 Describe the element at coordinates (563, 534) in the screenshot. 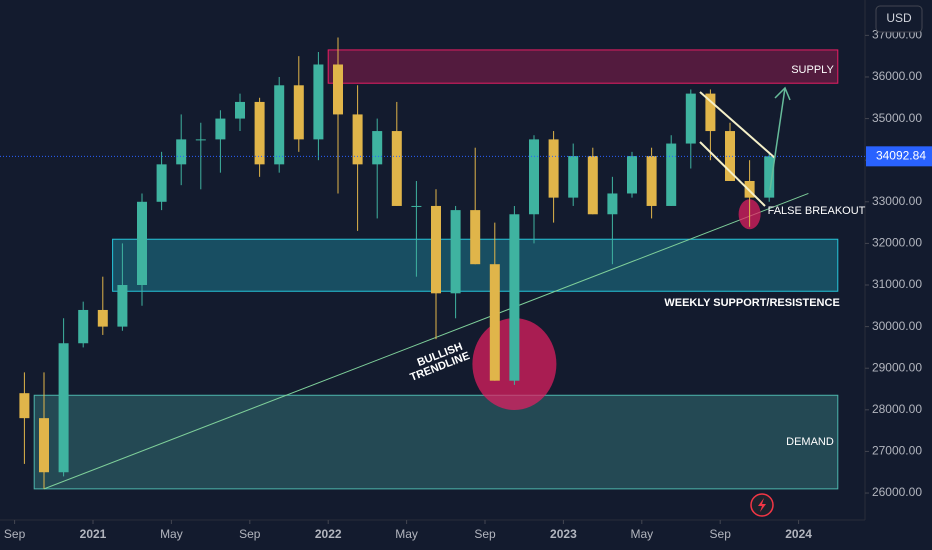

I see `x-tick-label: 2023` at that location.